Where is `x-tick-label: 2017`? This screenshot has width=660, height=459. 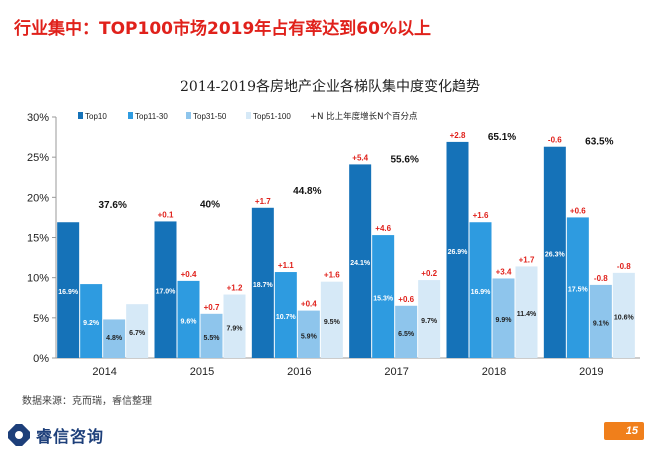
x-tick-label: 2017 is located at coordinates (396, 372).